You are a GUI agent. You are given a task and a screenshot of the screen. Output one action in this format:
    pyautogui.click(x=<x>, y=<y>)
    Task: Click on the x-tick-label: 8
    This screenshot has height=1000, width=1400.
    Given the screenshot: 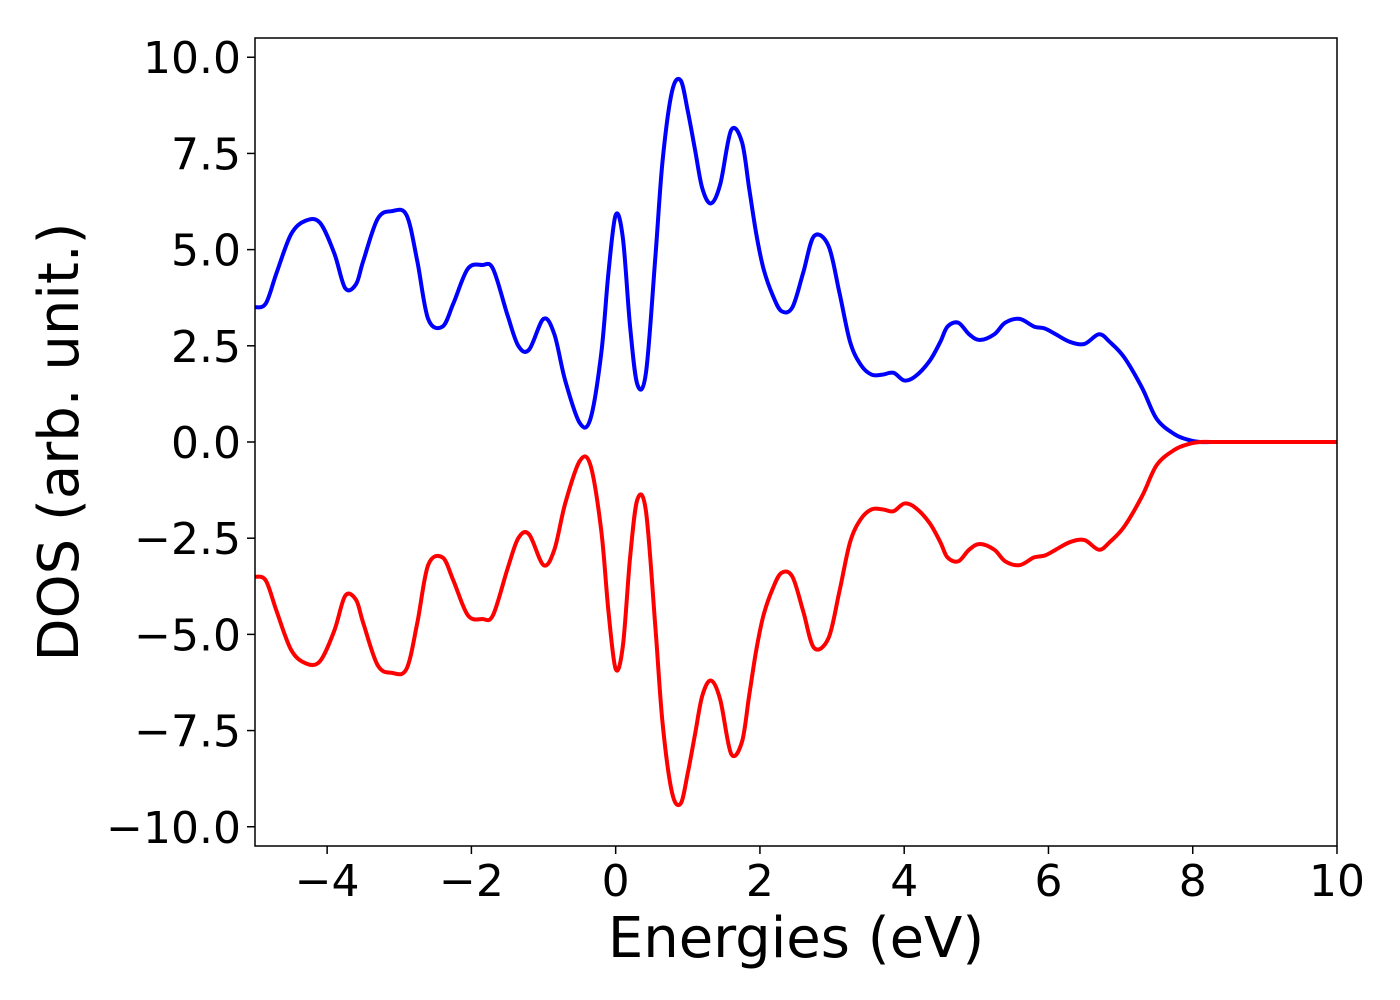 What is the action you would take?
    pyautogui.click(x=1193, y=881)
    